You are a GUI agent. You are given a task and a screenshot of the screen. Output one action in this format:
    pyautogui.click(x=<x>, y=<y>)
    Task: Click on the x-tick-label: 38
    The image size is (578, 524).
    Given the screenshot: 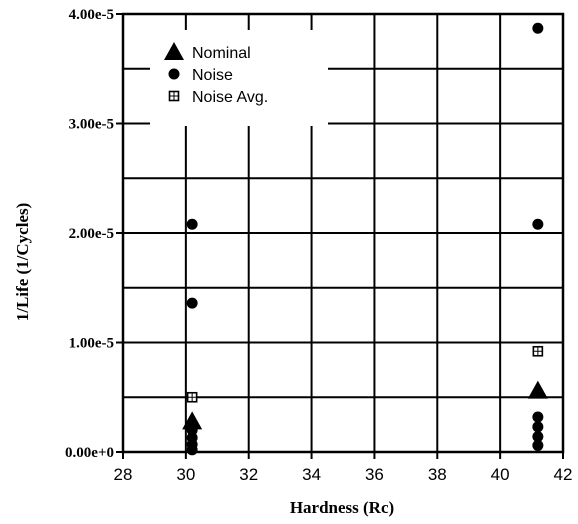 What is the action you would take?
    pyautogui.click(x=437, y=474)
    